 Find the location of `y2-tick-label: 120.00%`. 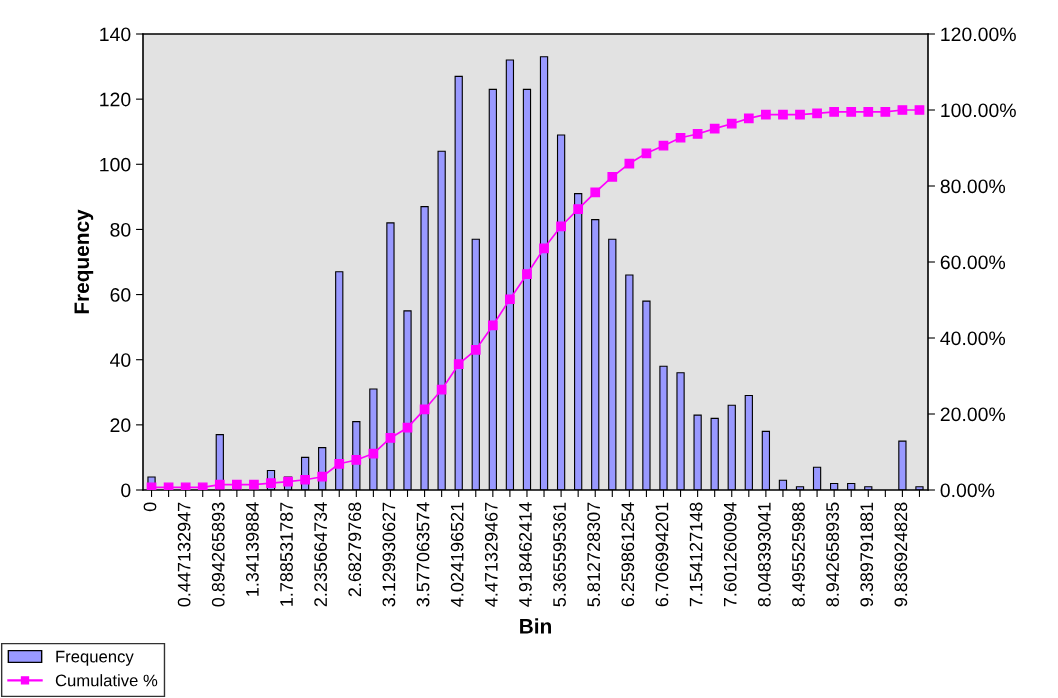

y2-tick-label: 120.00% is located at coordinates (978, 34).